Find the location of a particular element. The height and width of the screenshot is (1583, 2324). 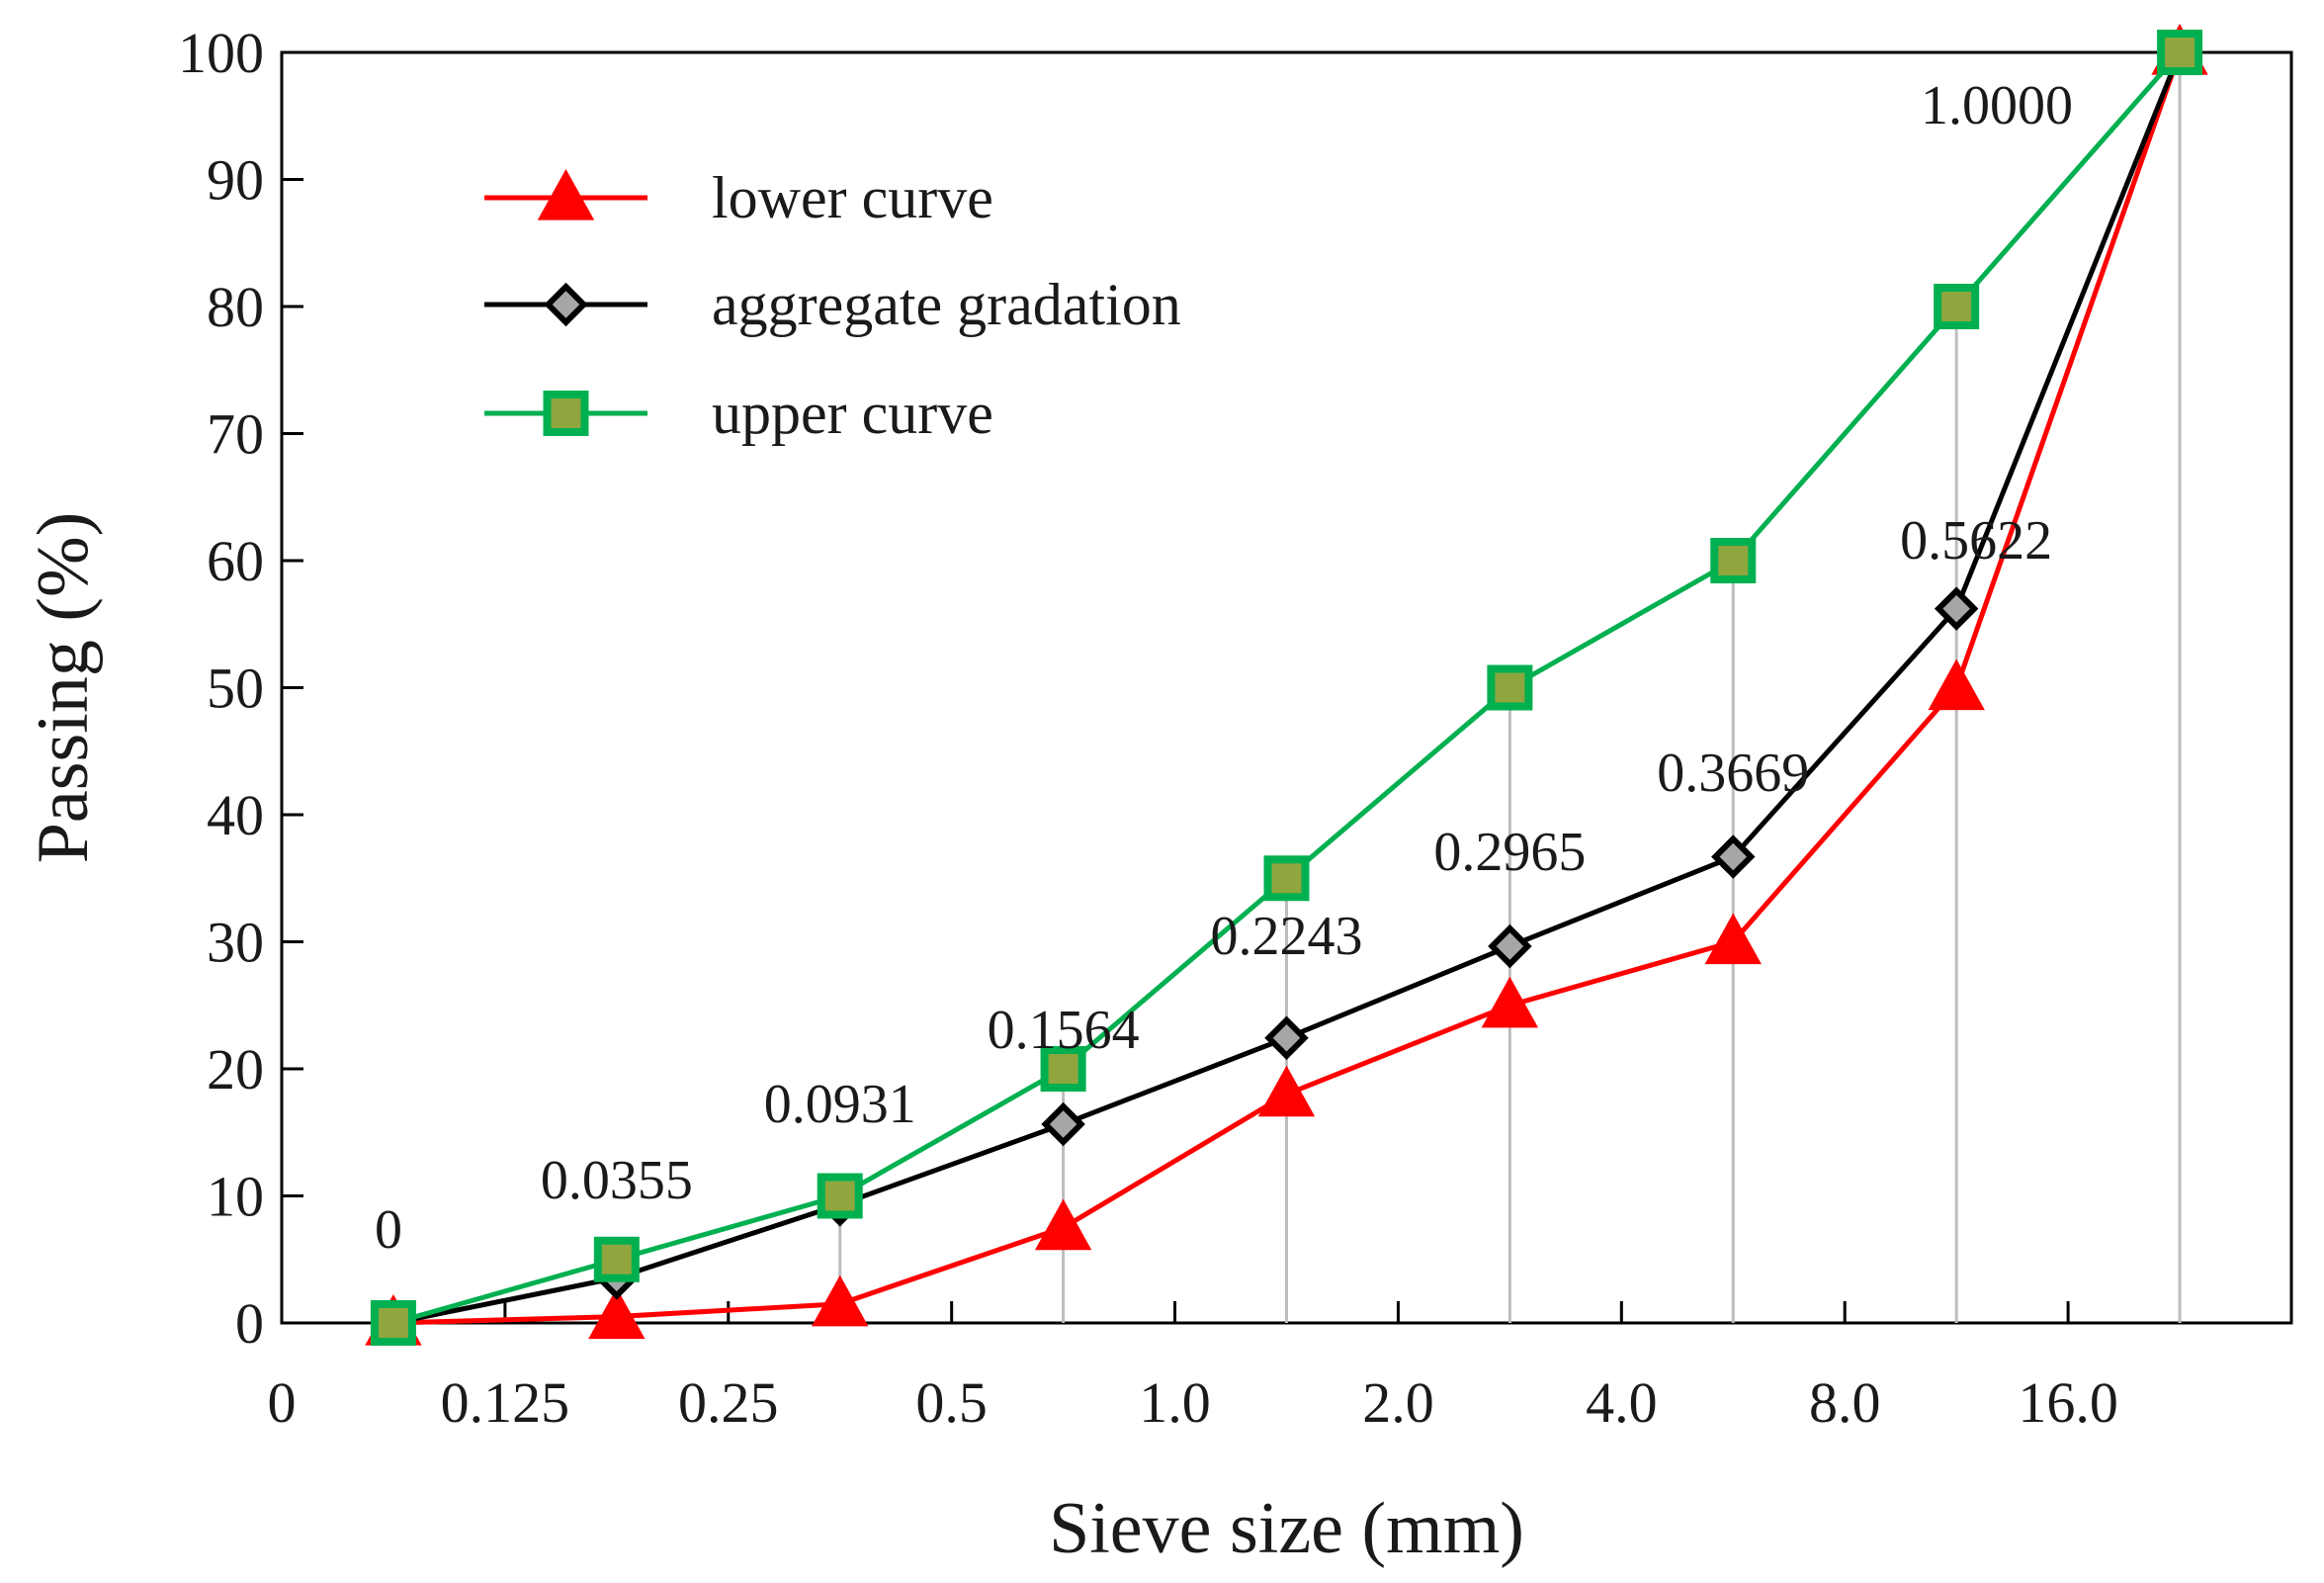

y-tick-label: 10 is located at coordinates (235, 1197).